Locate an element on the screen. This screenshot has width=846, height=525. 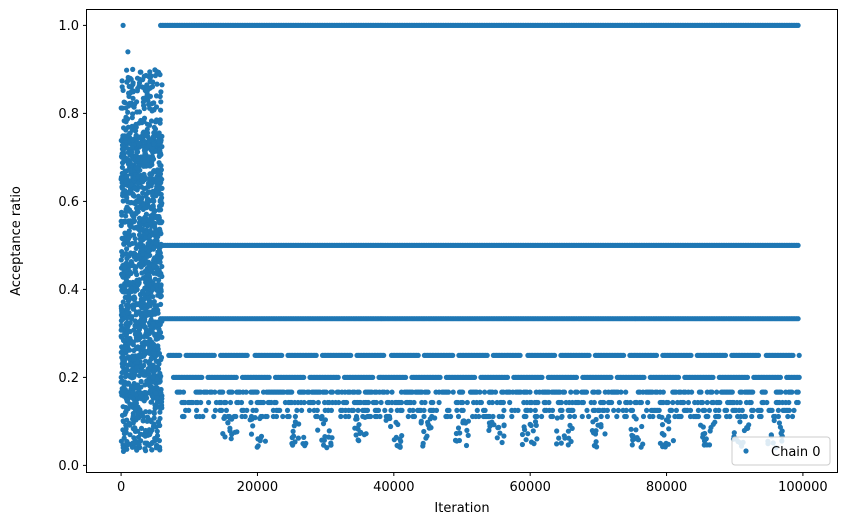
y-tick-label: 0.6 is located at coordinates (68, 202).